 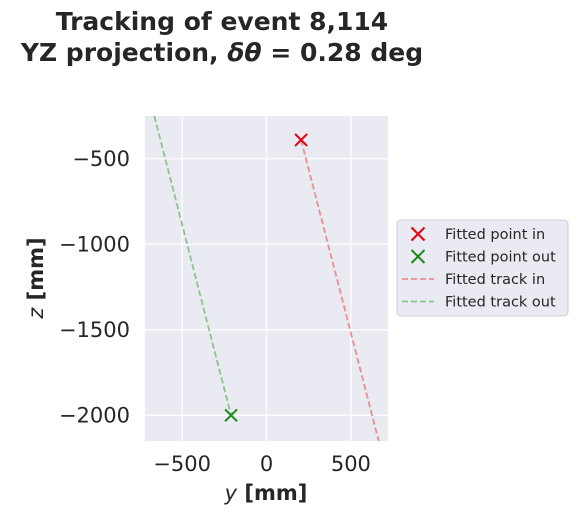 I want to click on chart-title-line-1: Tracking of event 8,114, so click(x=222, y=21).